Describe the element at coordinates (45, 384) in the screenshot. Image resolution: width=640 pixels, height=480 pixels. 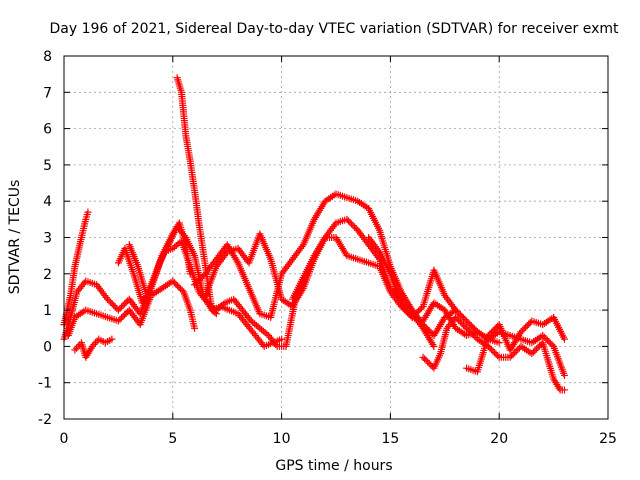
I see `y-tick-label: -1` at that location.